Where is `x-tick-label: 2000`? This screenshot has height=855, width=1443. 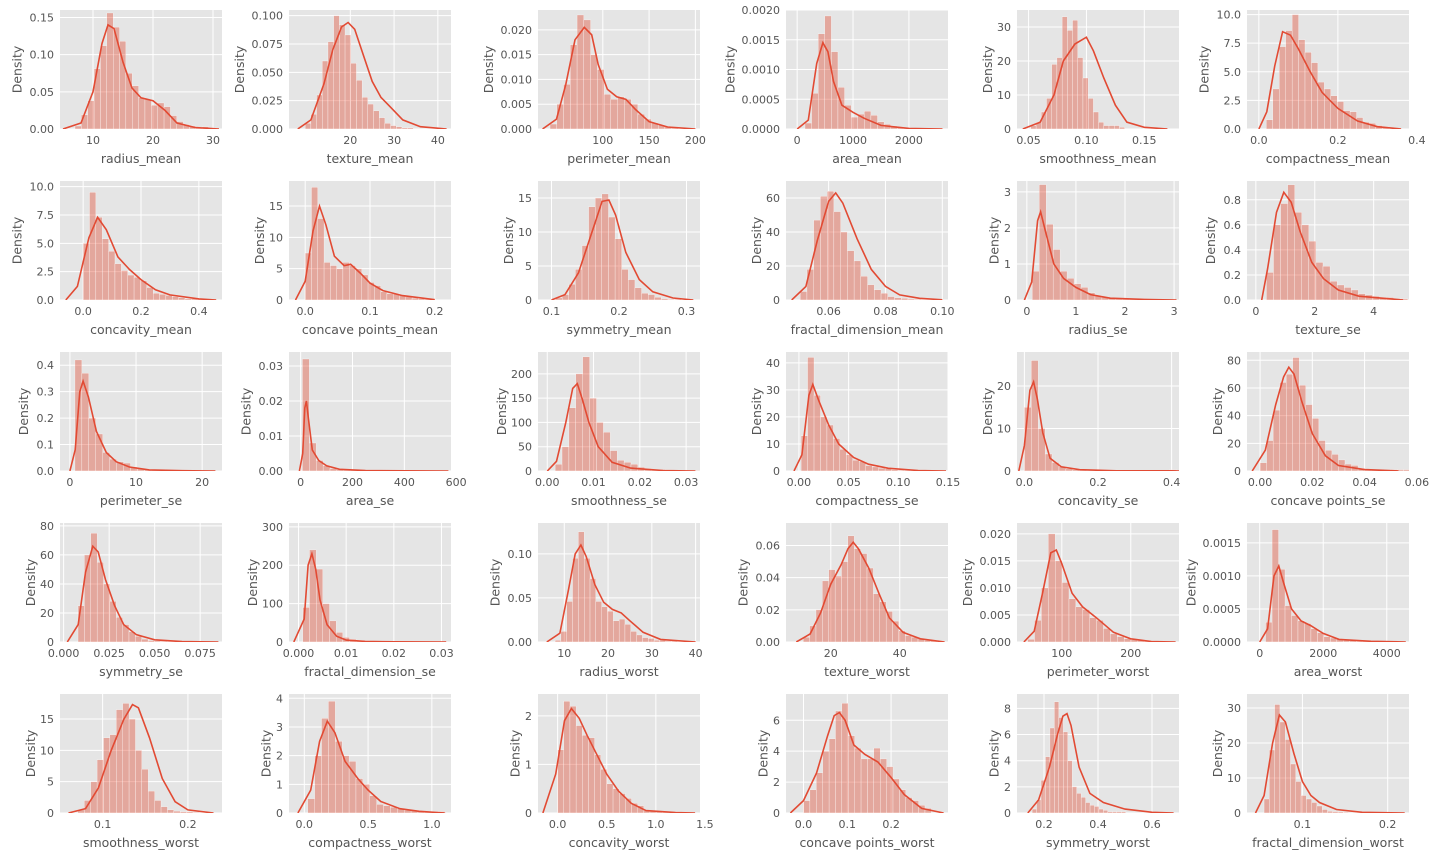
x-tick-label: 2000 is located at coordinates (909, 140).